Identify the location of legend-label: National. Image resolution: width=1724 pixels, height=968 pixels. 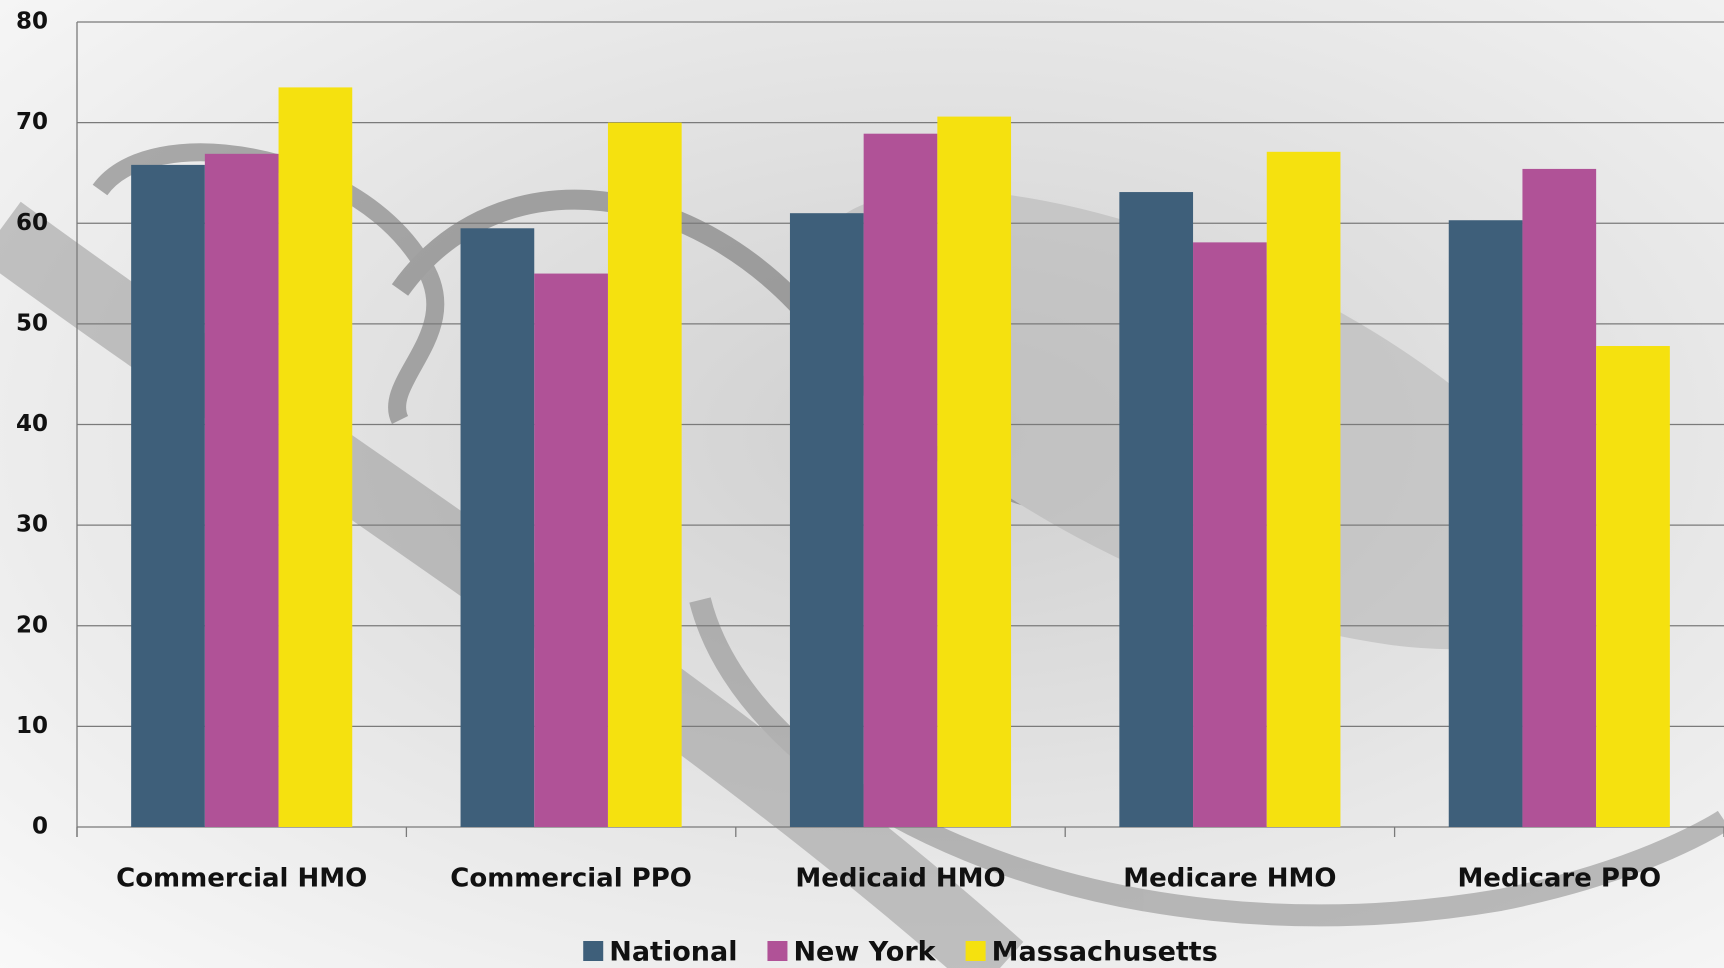
(673, 952).